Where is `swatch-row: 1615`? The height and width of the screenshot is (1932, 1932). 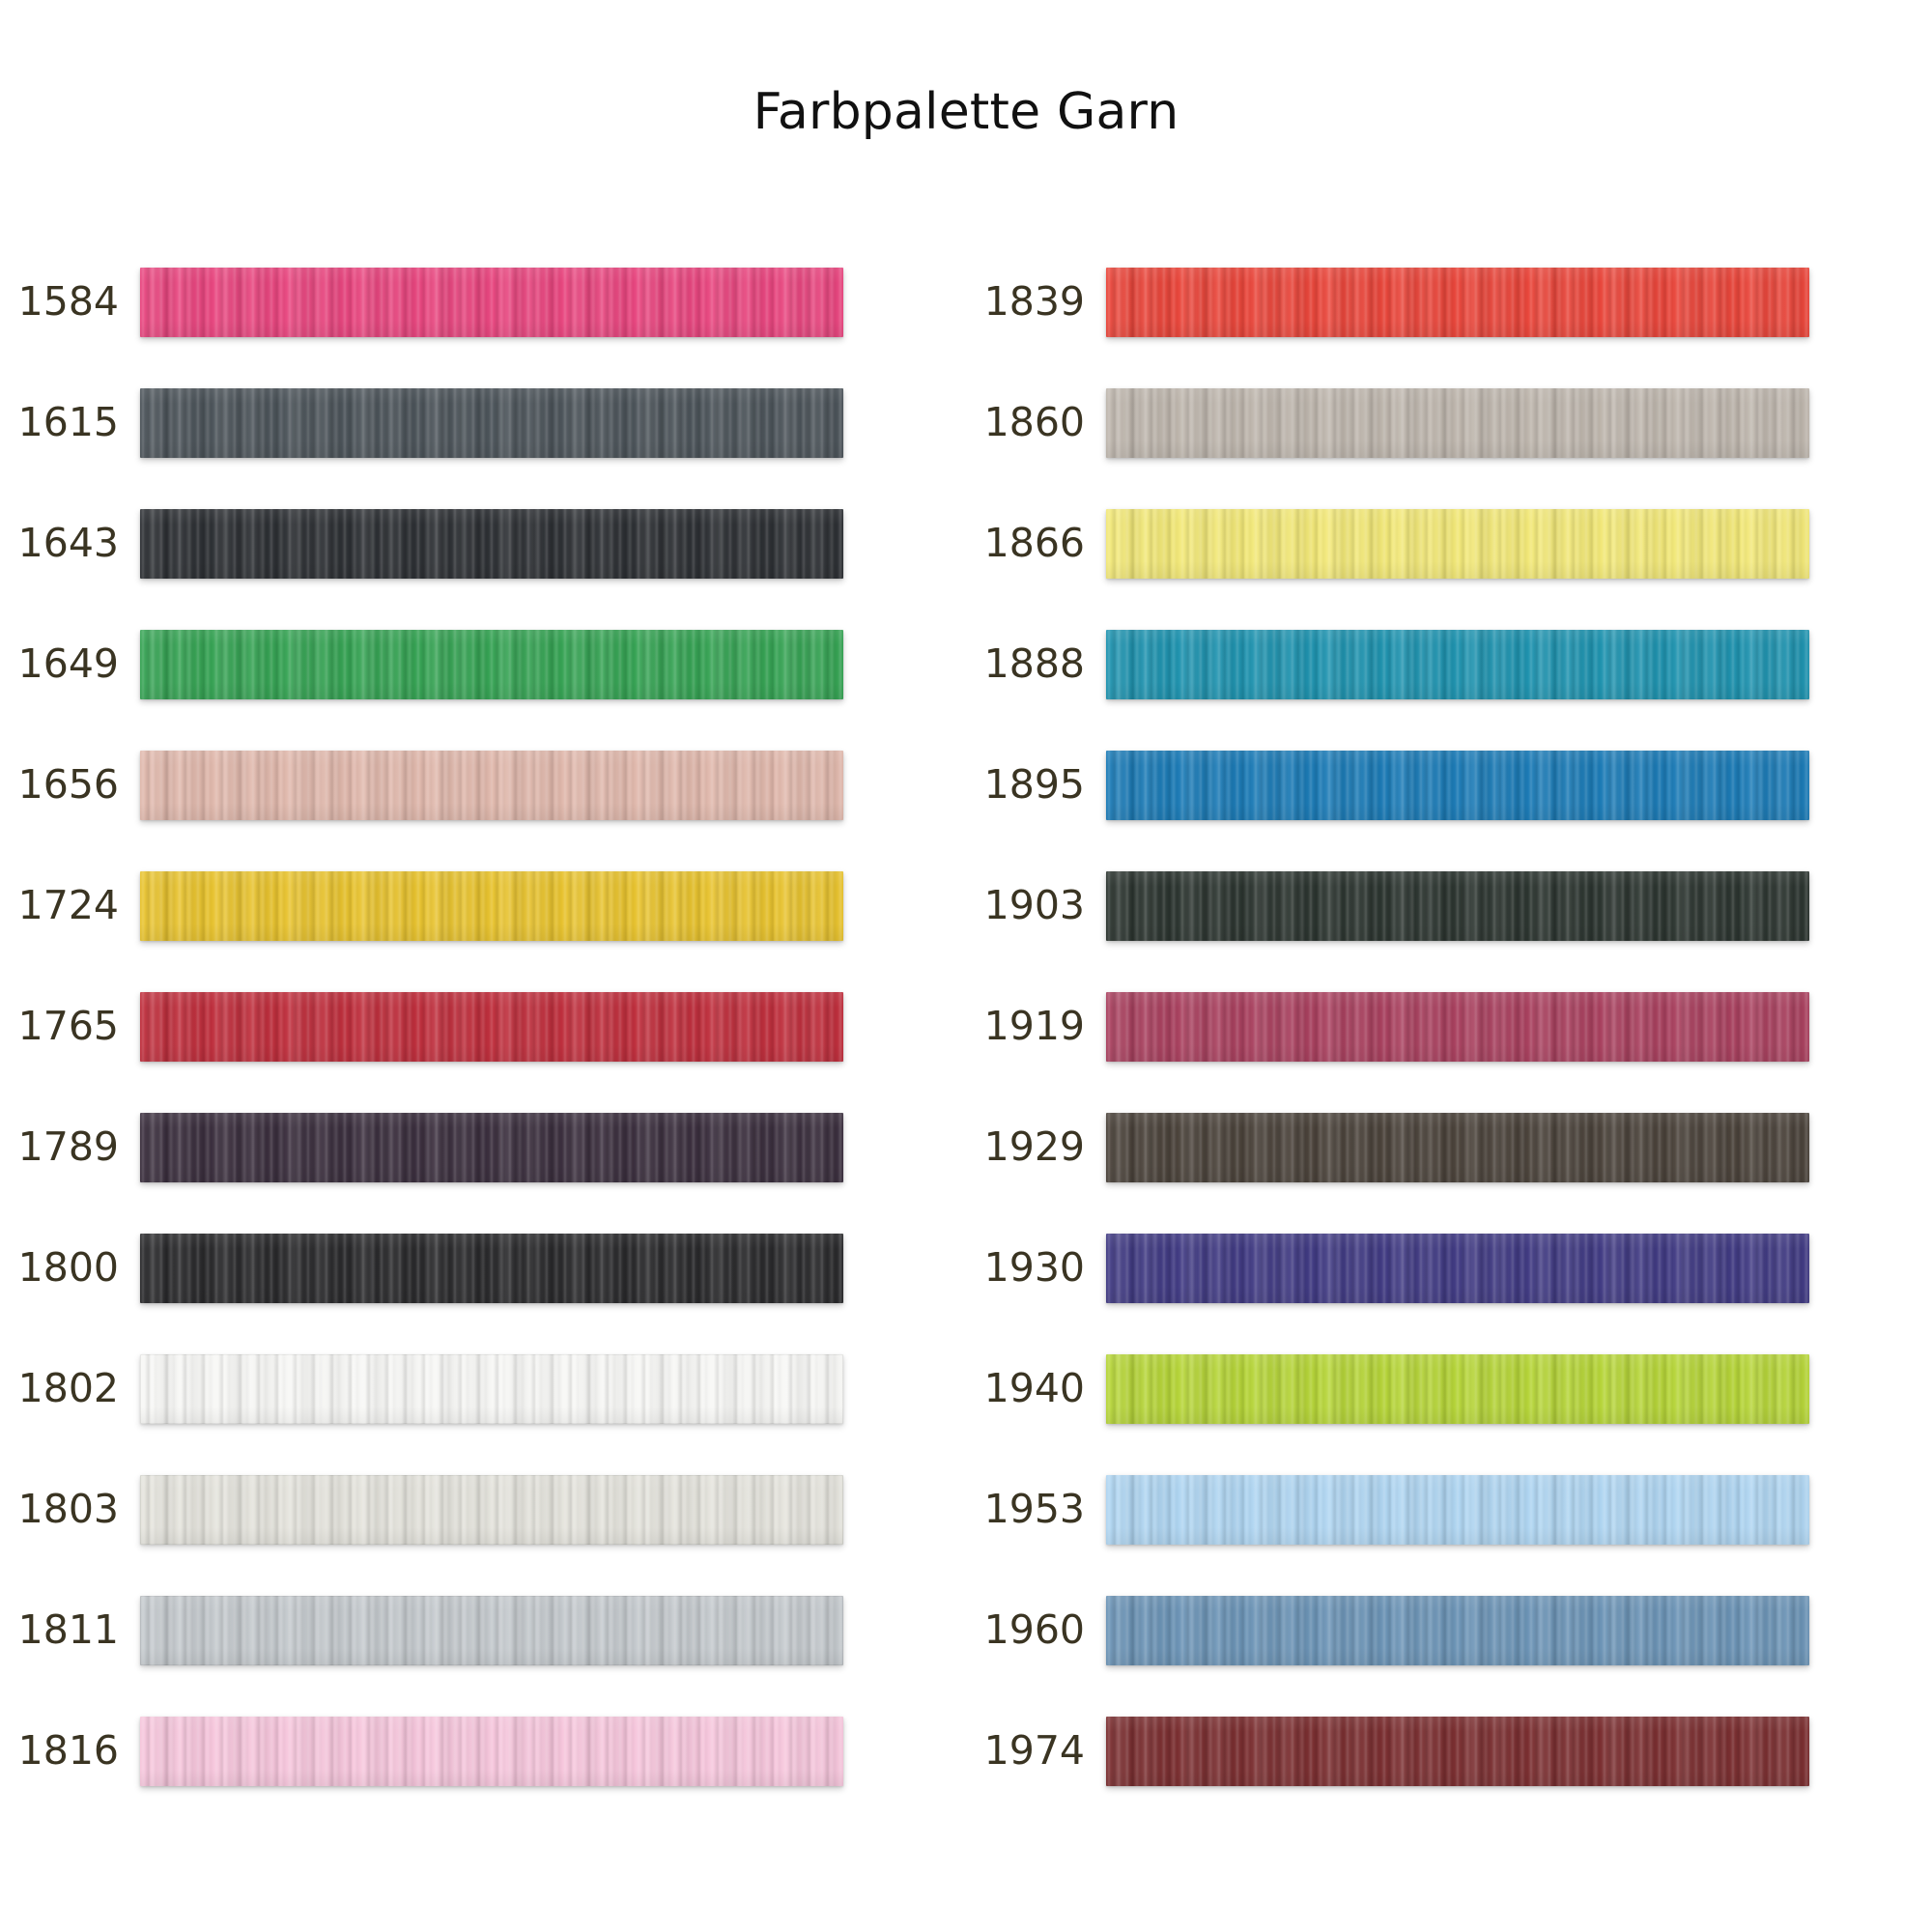
swatch-row: 1615 is located at coordinates (483, 422).